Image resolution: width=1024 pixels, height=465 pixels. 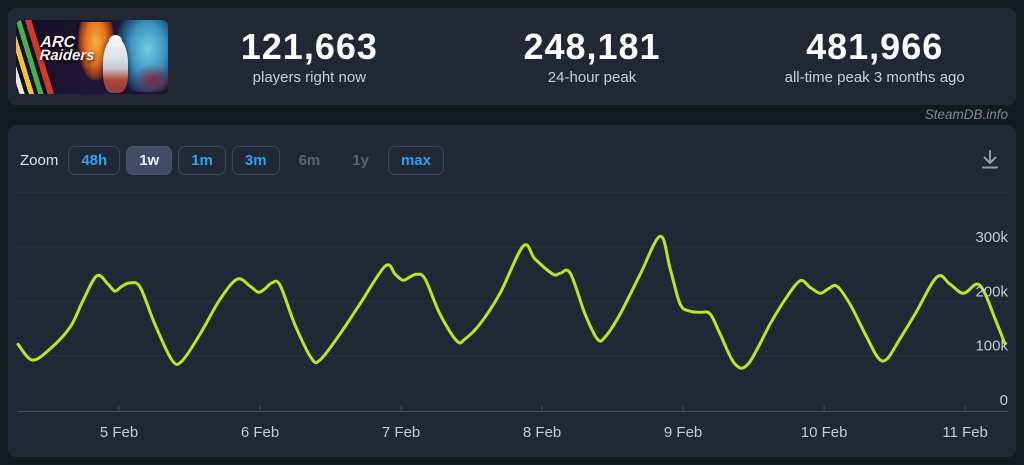 I want to click on banner-astronaut, so click(x=115, y=65).